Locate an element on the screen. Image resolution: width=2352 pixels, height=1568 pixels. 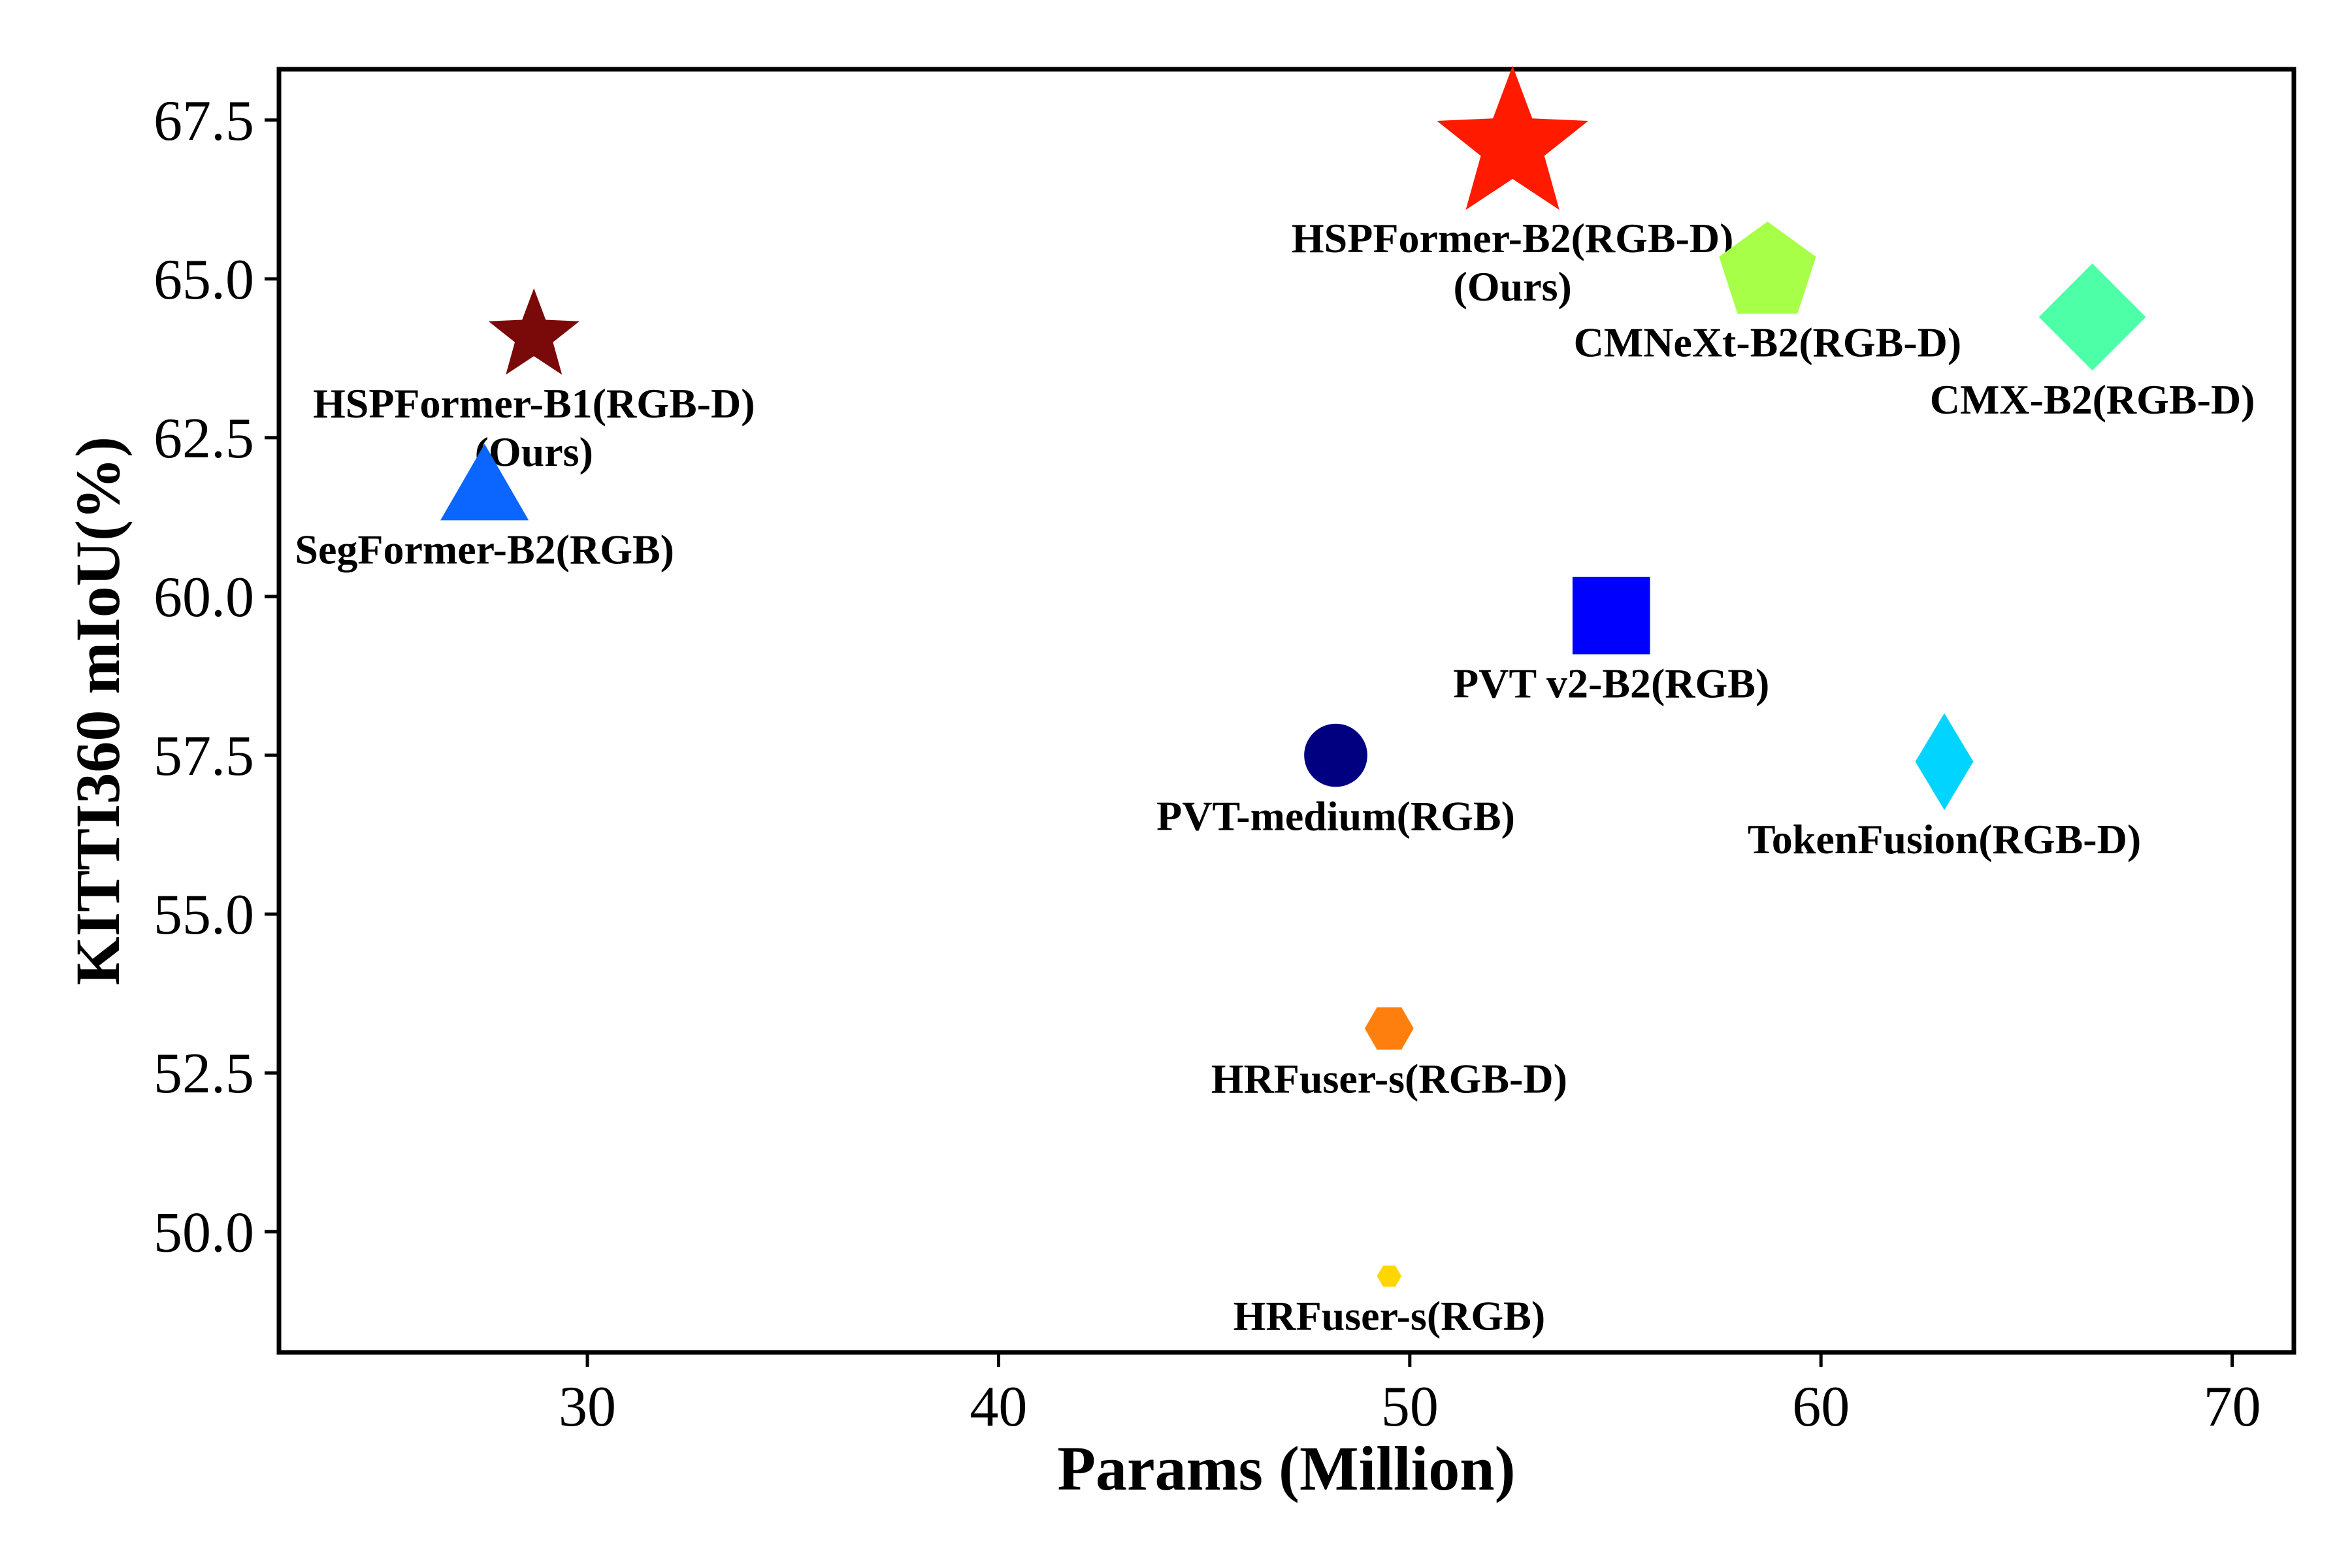
x-tick-label: 30 is located at coordinates (587, 1407).